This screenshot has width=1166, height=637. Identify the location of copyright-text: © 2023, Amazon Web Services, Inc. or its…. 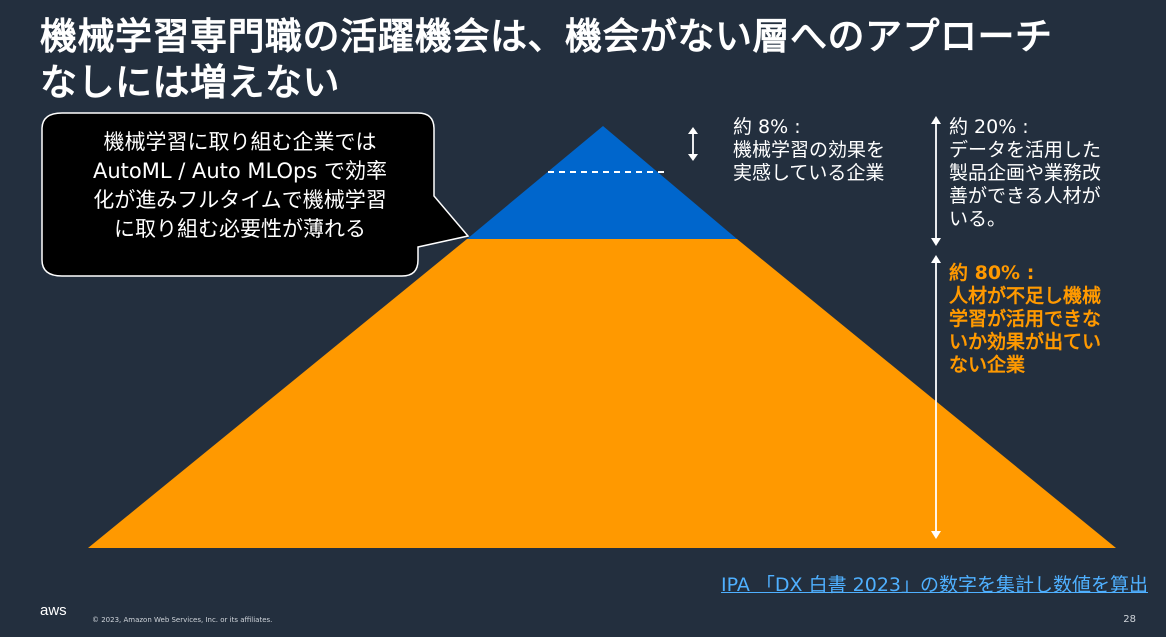
(182, 620).